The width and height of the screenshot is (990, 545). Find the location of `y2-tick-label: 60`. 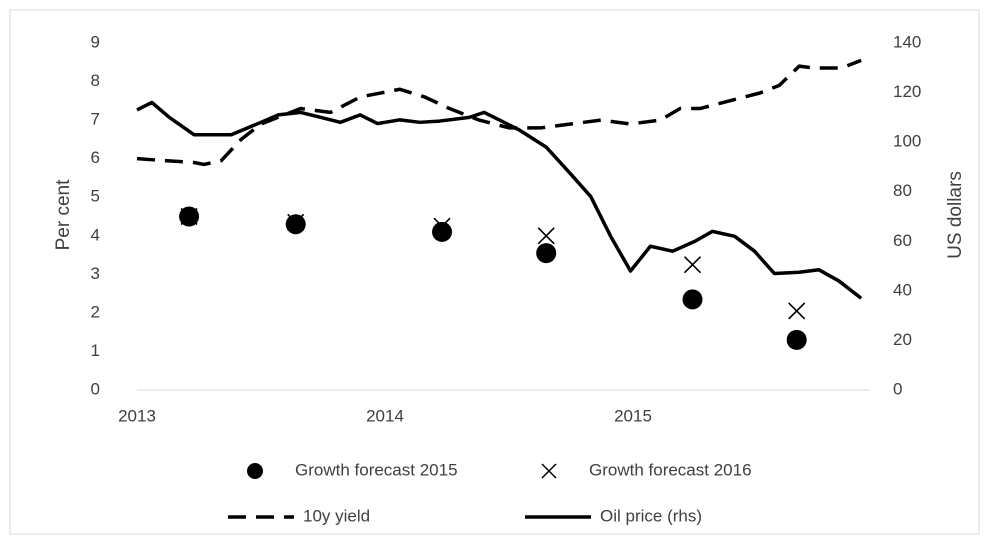

y2-tick-label: 60 is located at coordinates (902, 240).